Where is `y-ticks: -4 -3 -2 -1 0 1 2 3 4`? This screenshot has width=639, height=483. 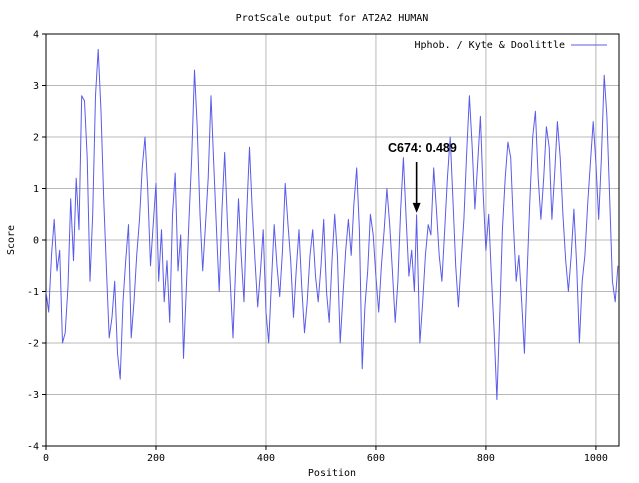
y-ticks: -4 -3 -2 -1 0 1 2 3 4 is located at coordinates (36, 241).